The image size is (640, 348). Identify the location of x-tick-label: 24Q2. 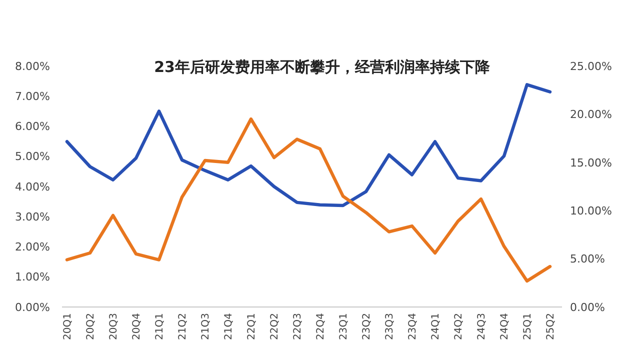
(459, 326).